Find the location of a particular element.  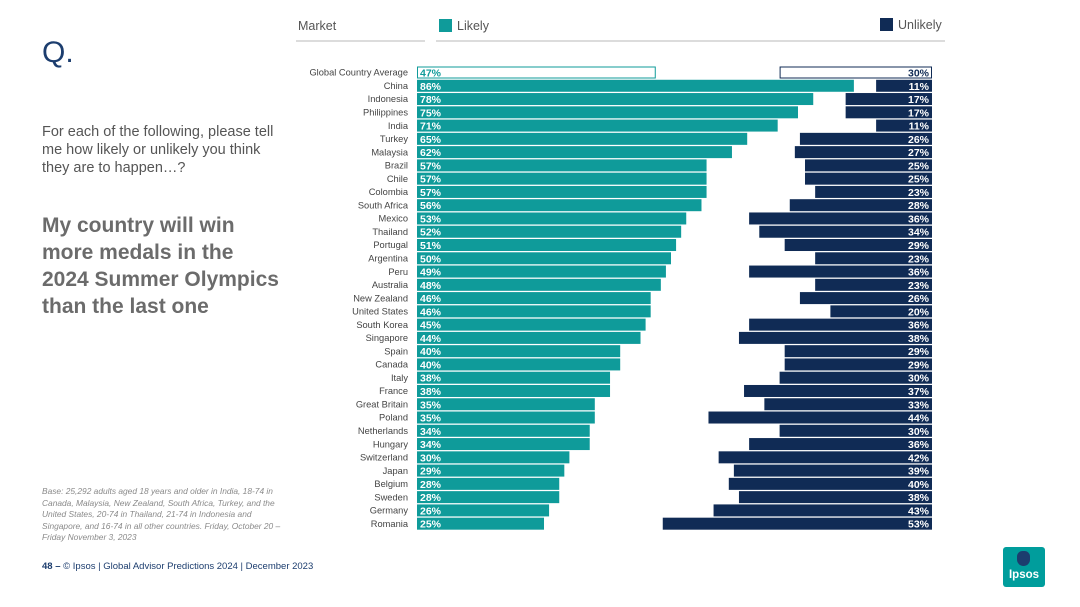

unlikely-value-label: 44% is located at coordinates (919, 419).